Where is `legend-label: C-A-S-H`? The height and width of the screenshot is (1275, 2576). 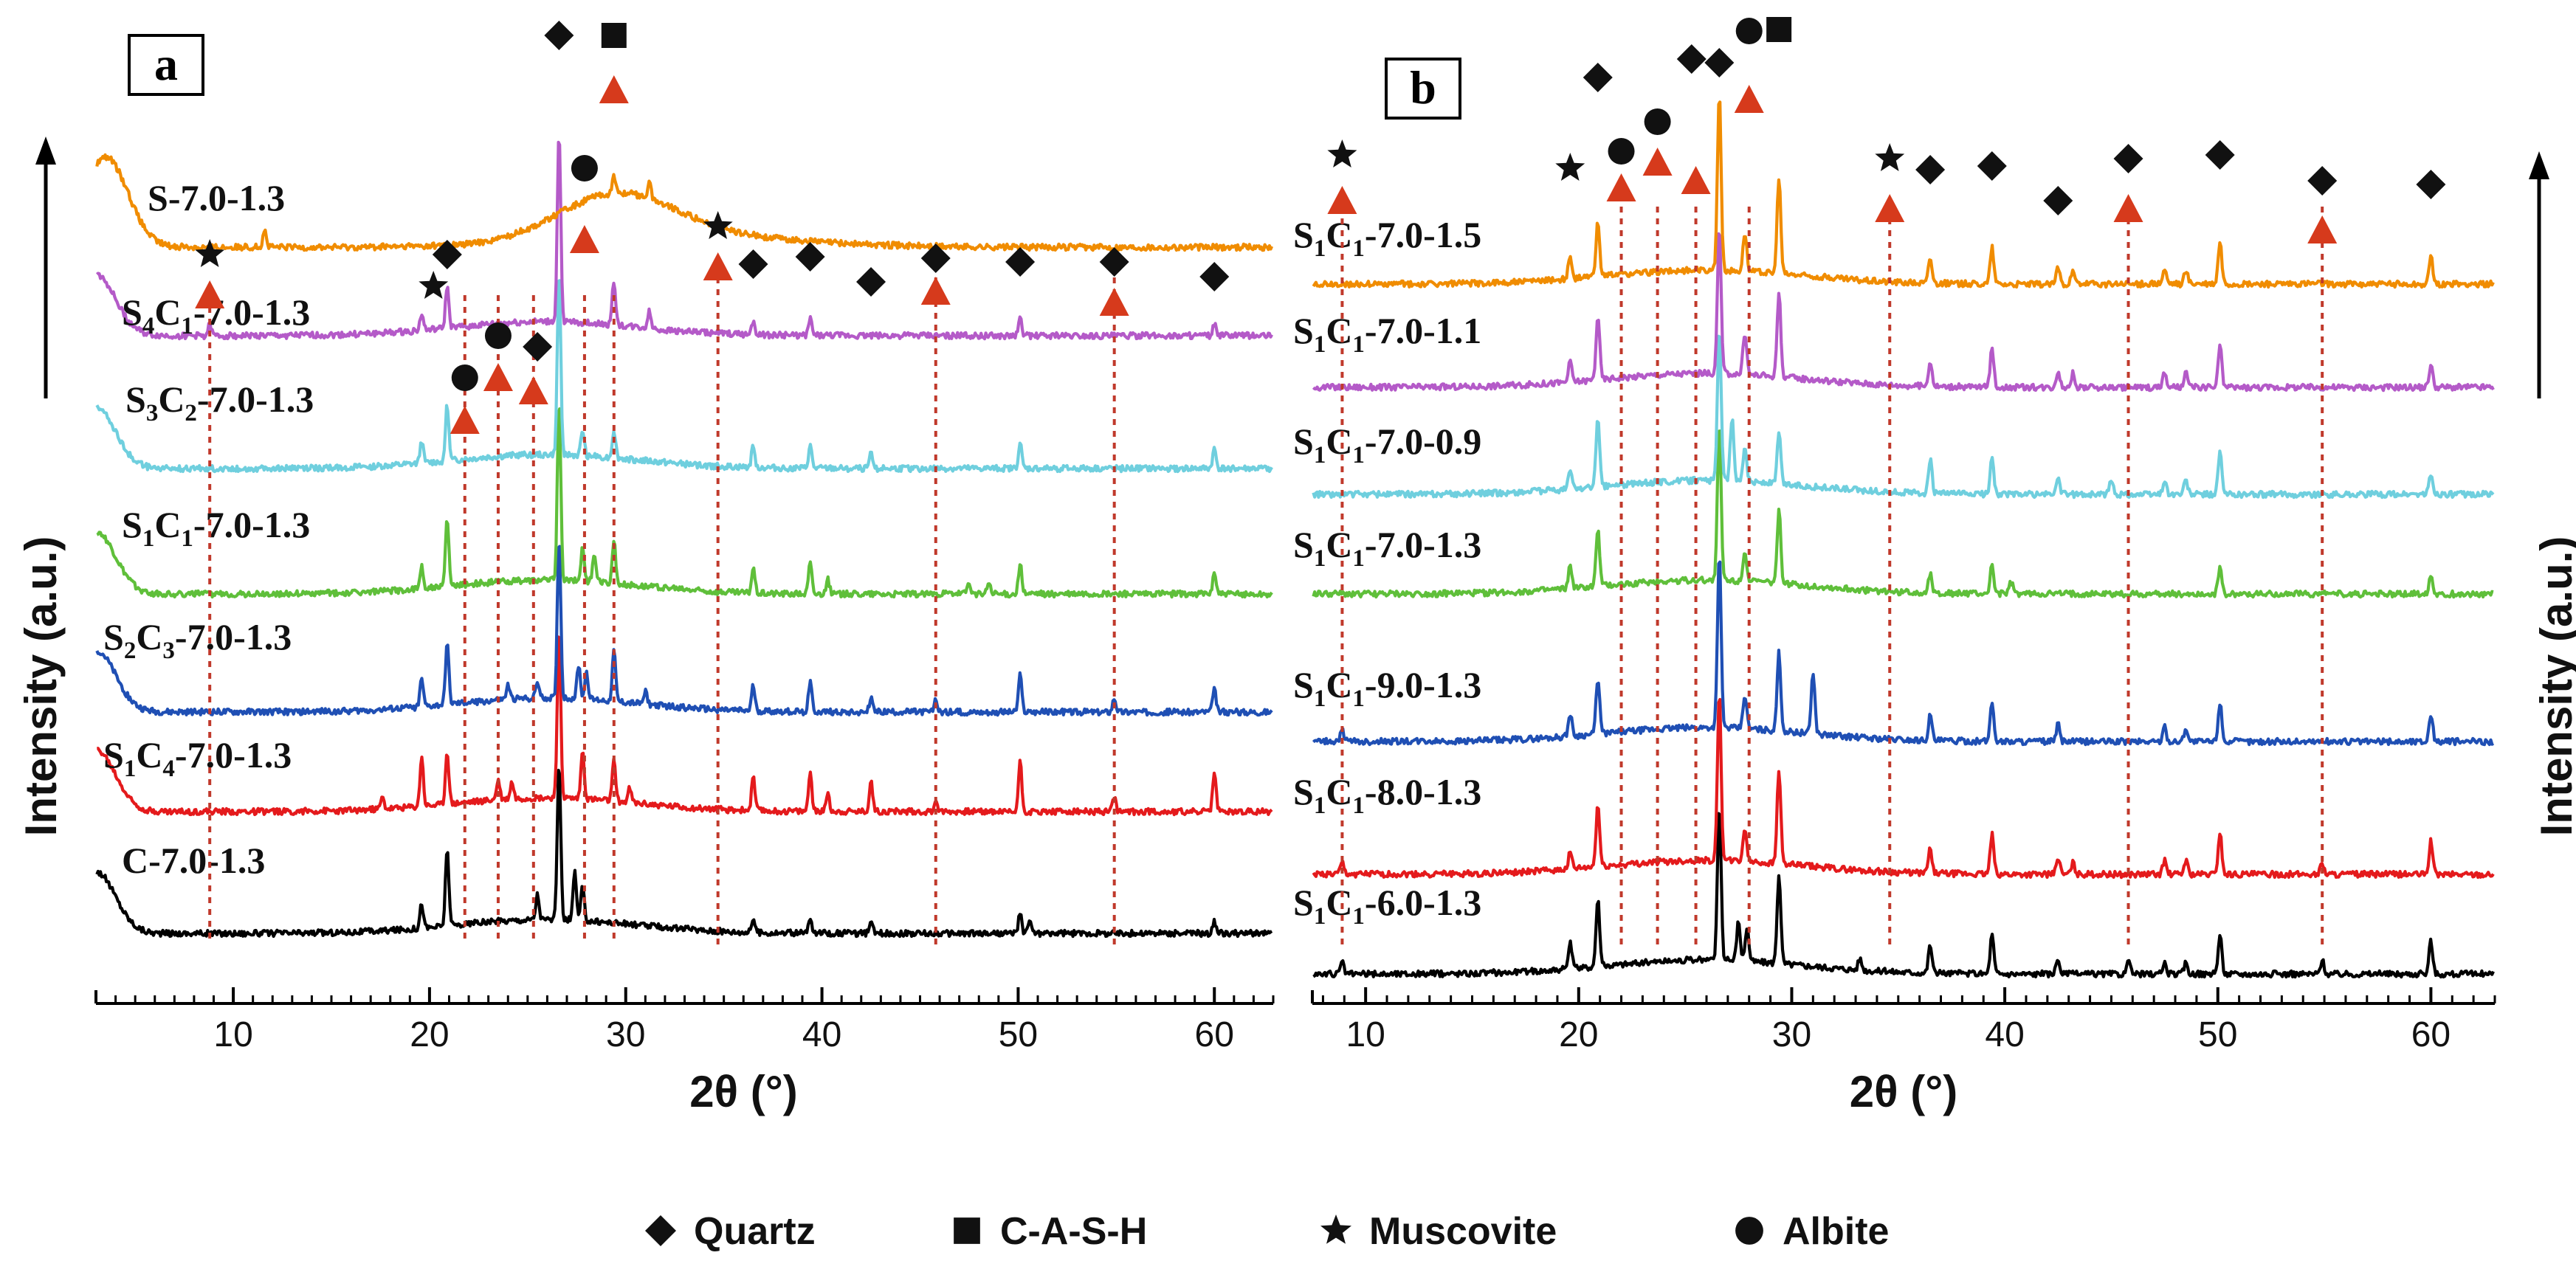
legend-label: C-A-S-H is located at coordinates (1073, 1231).